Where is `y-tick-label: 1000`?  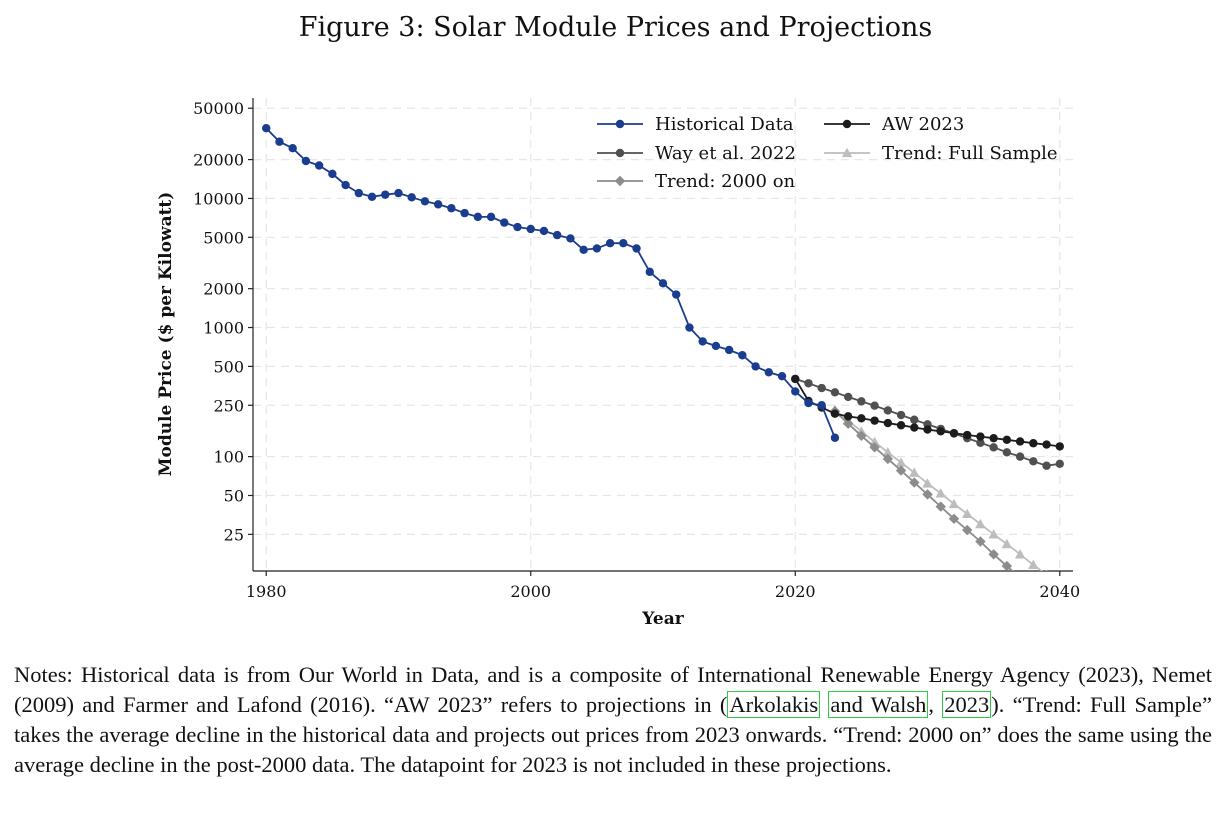
y-tick-label: 1000 is located at coordinates (223, 328).